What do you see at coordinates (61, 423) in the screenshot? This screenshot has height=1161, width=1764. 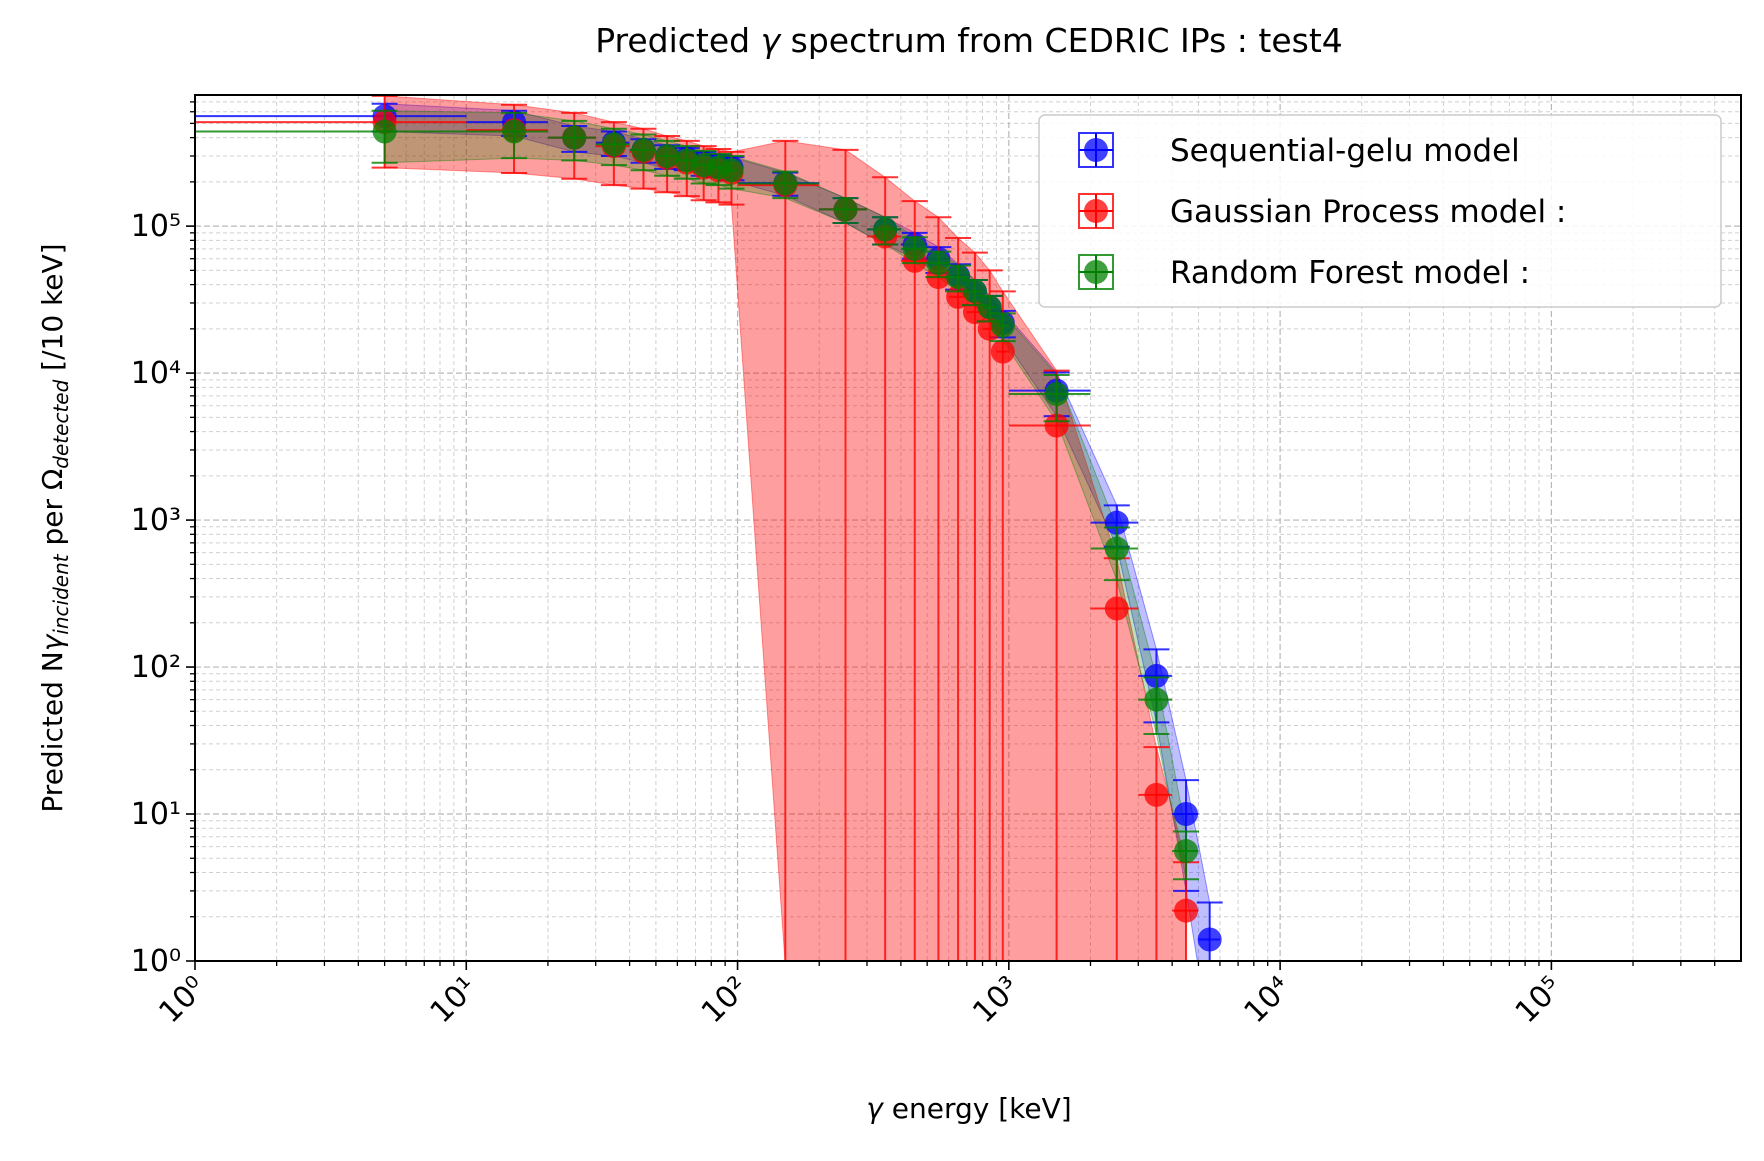 I see `label-part: detected` at bounding box center [61, 423].